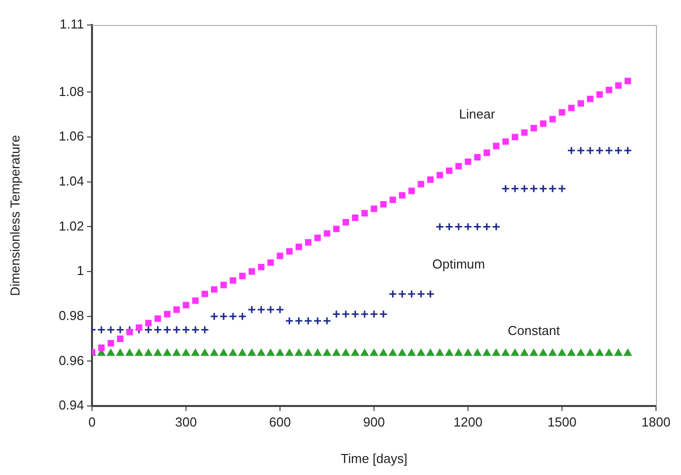 Image resolution: width=681 pixels, height=475 pixels. What do you see at coordinates (374, 422) in the screenshot?
I see `x-tick-label: 900` at bounding box center [374, 422].